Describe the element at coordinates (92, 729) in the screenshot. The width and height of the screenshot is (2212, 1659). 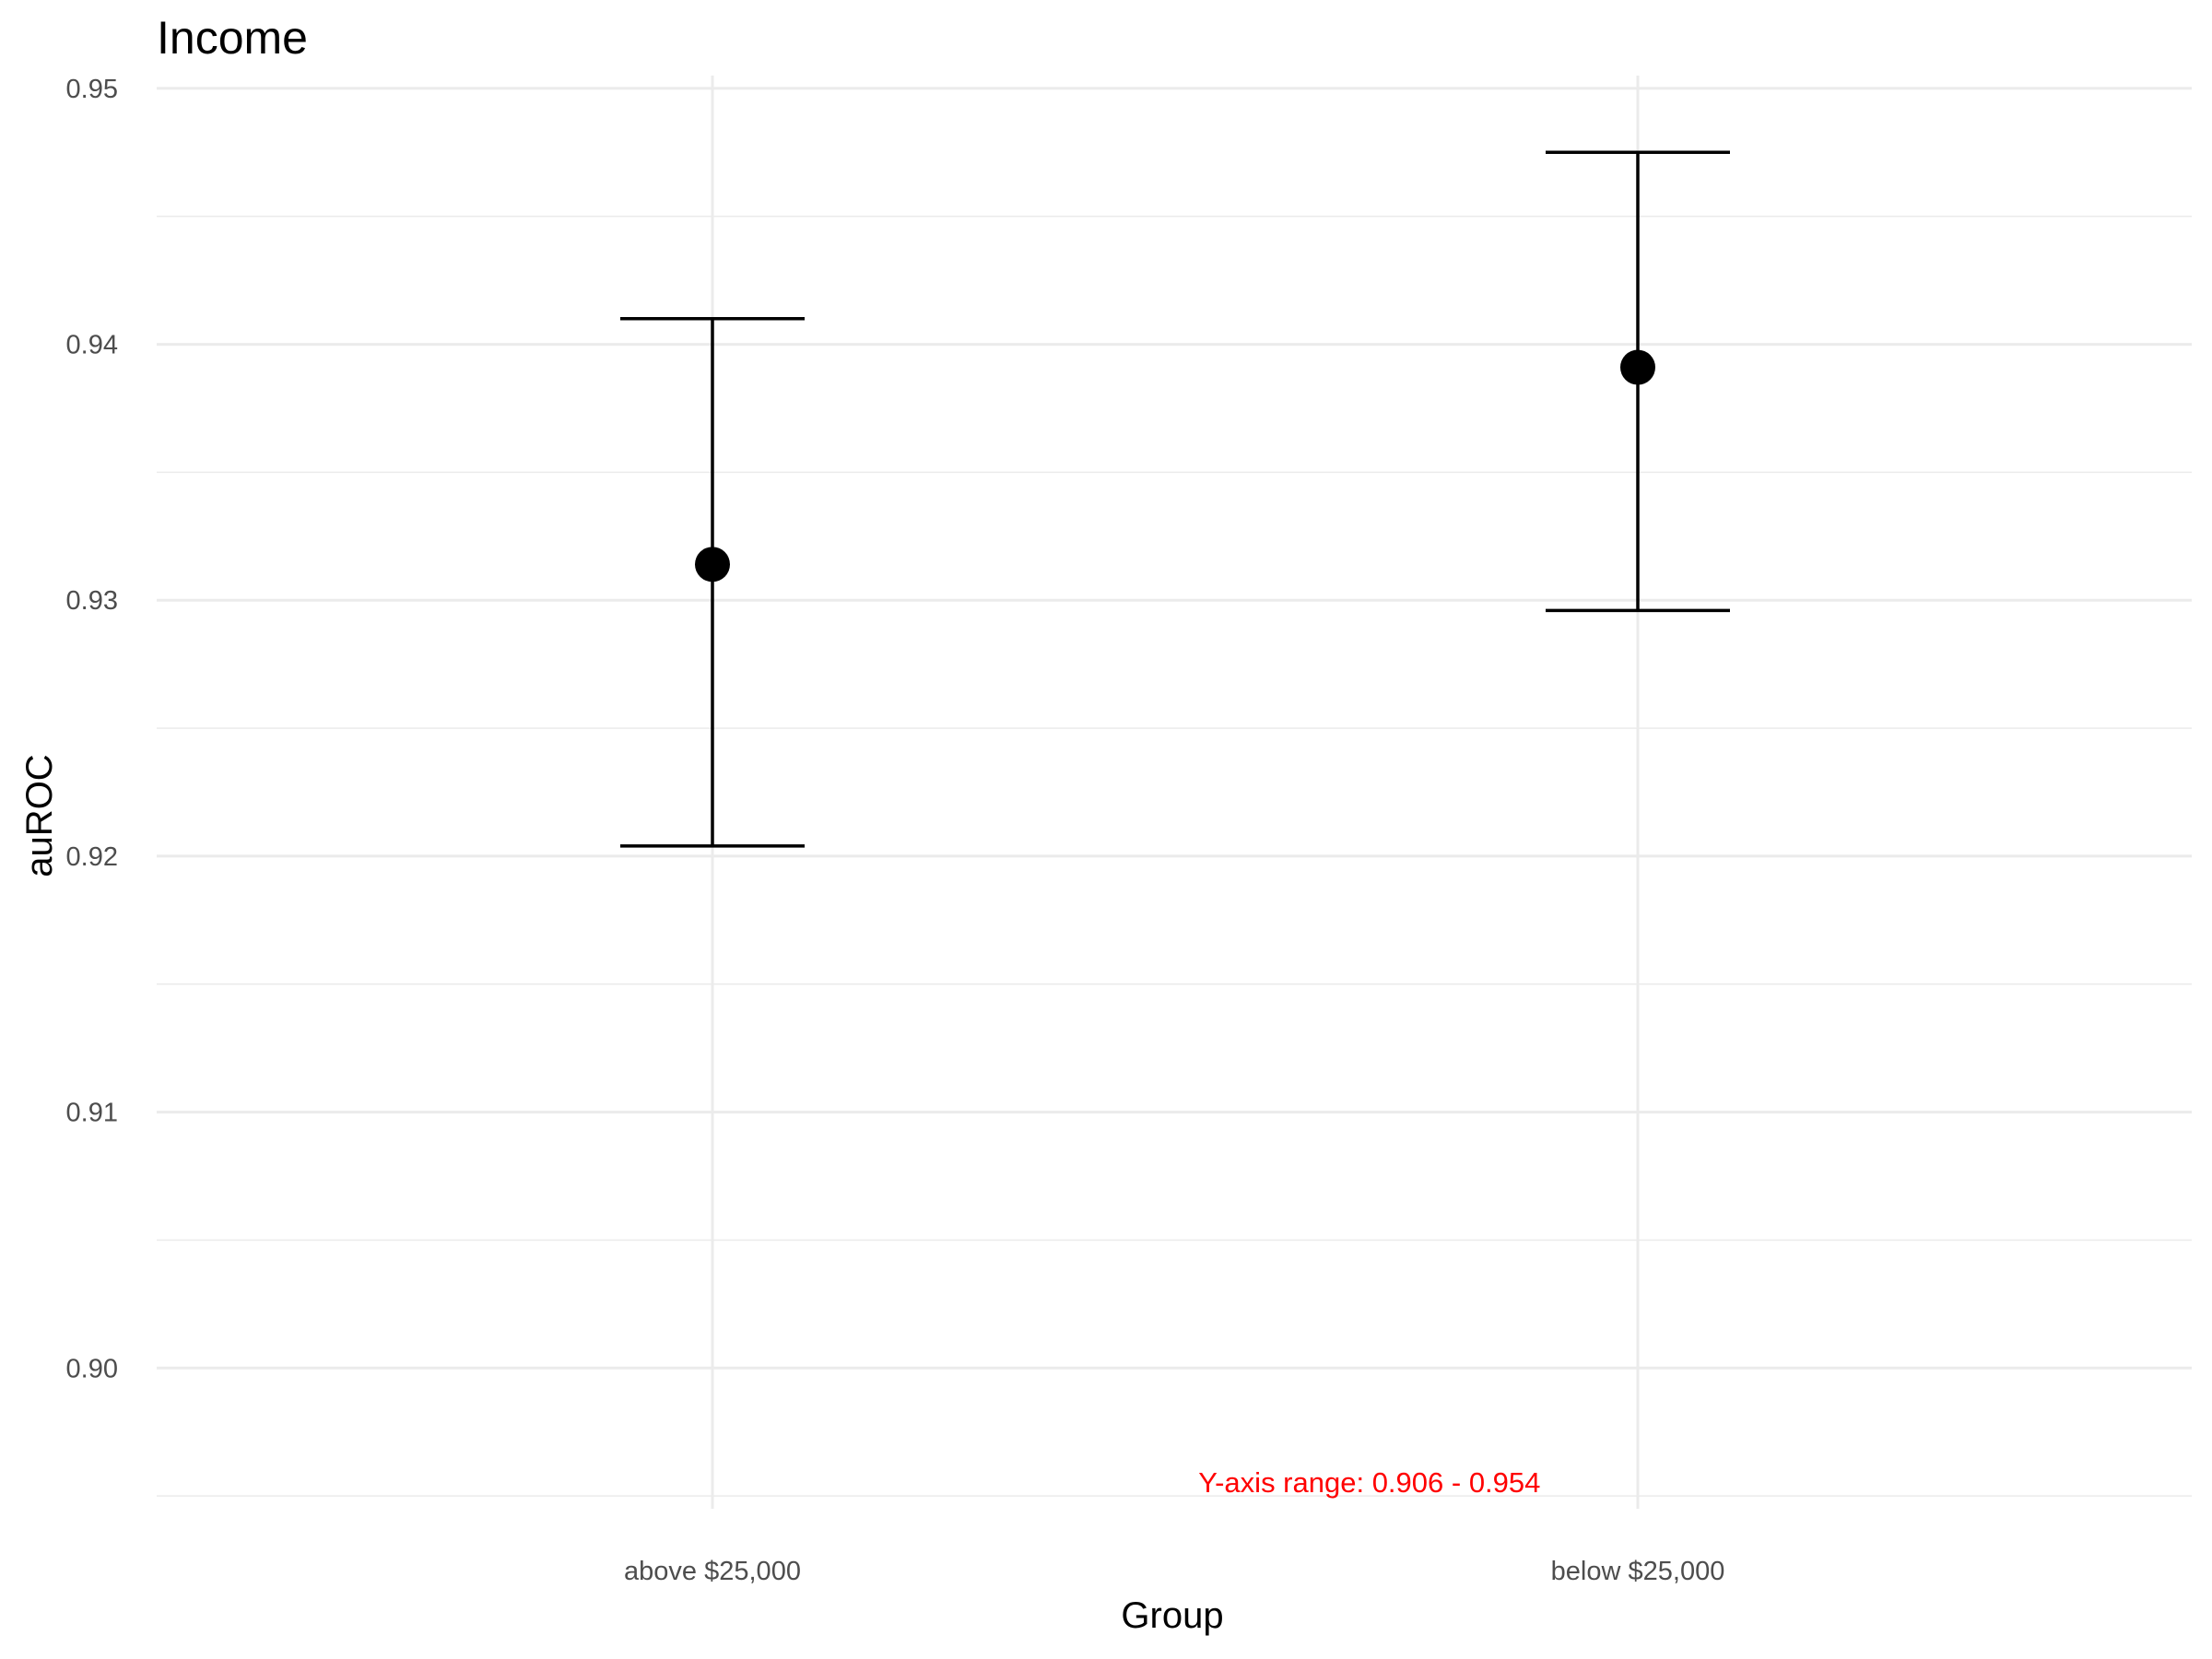
I see `y-tick-labels: 0.90 0.91 0.92 0.93 0.94 0.95` at that location.